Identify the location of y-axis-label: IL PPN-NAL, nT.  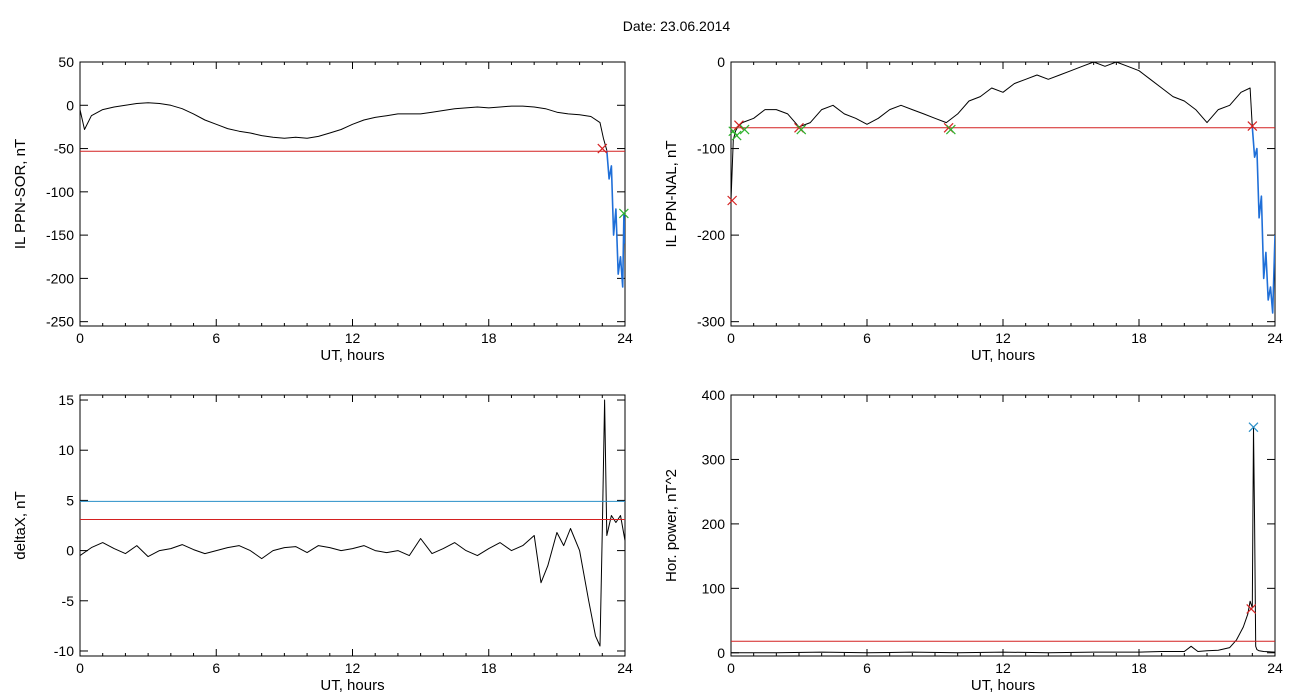
(671, 194).